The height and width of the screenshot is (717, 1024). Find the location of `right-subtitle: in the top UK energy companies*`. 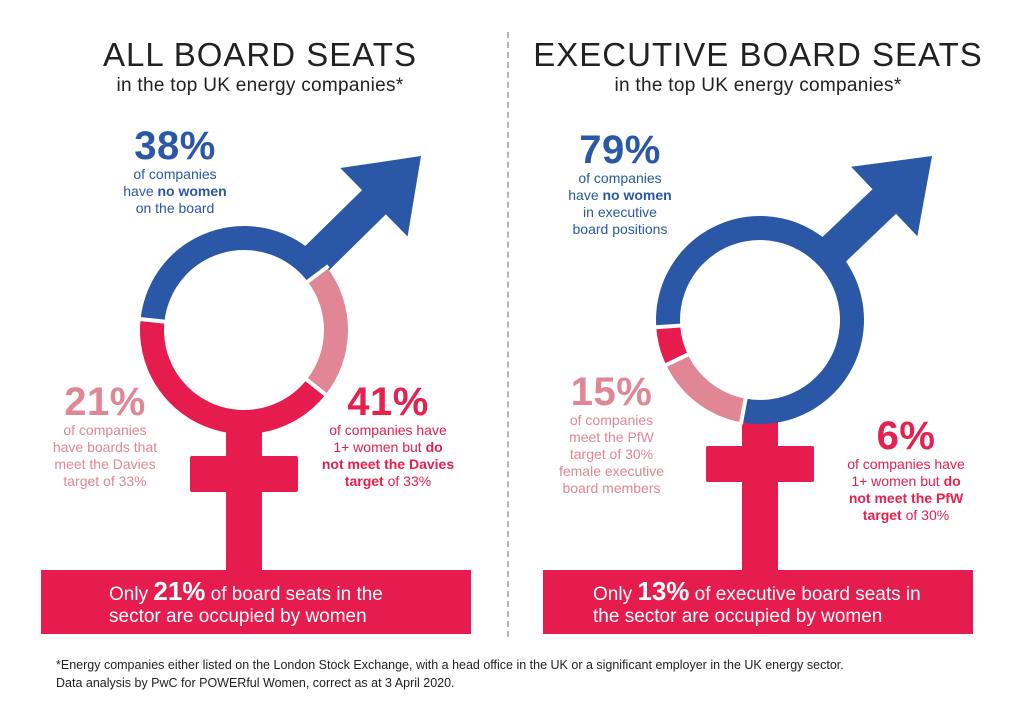

right-subtitle: in the top UK energy companies* is located at coordinates (758, 85).